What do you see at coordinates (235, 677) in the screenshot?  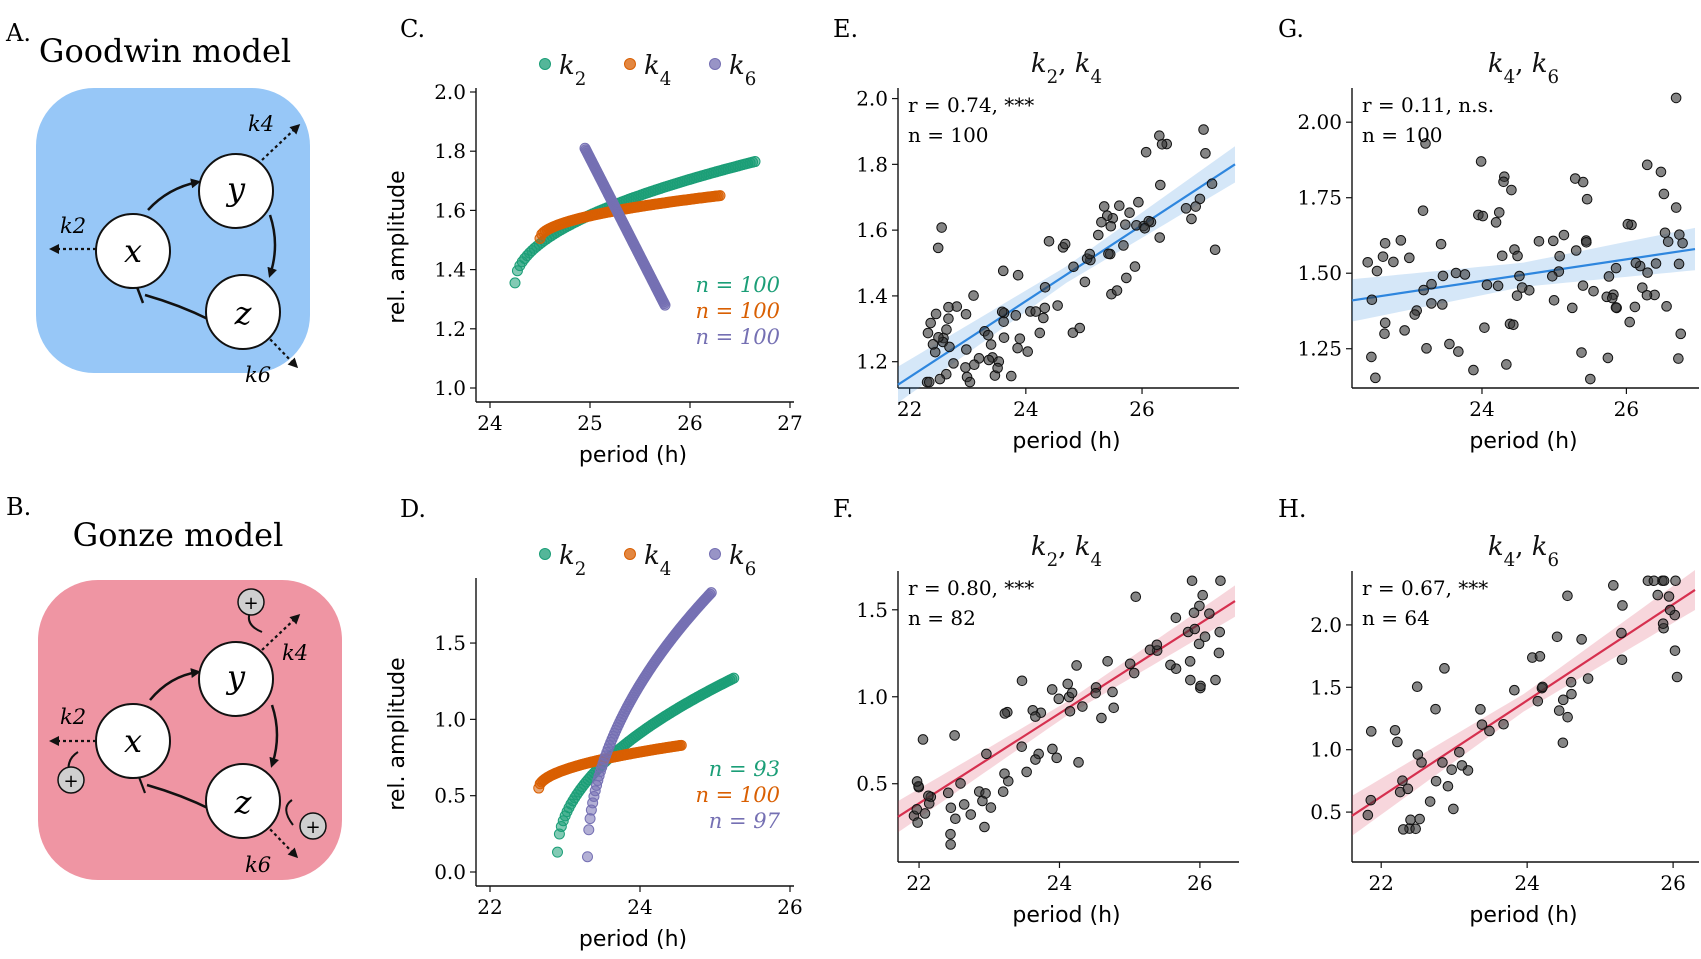 I see `node-y-label: y` at bounding box center [235, 677].